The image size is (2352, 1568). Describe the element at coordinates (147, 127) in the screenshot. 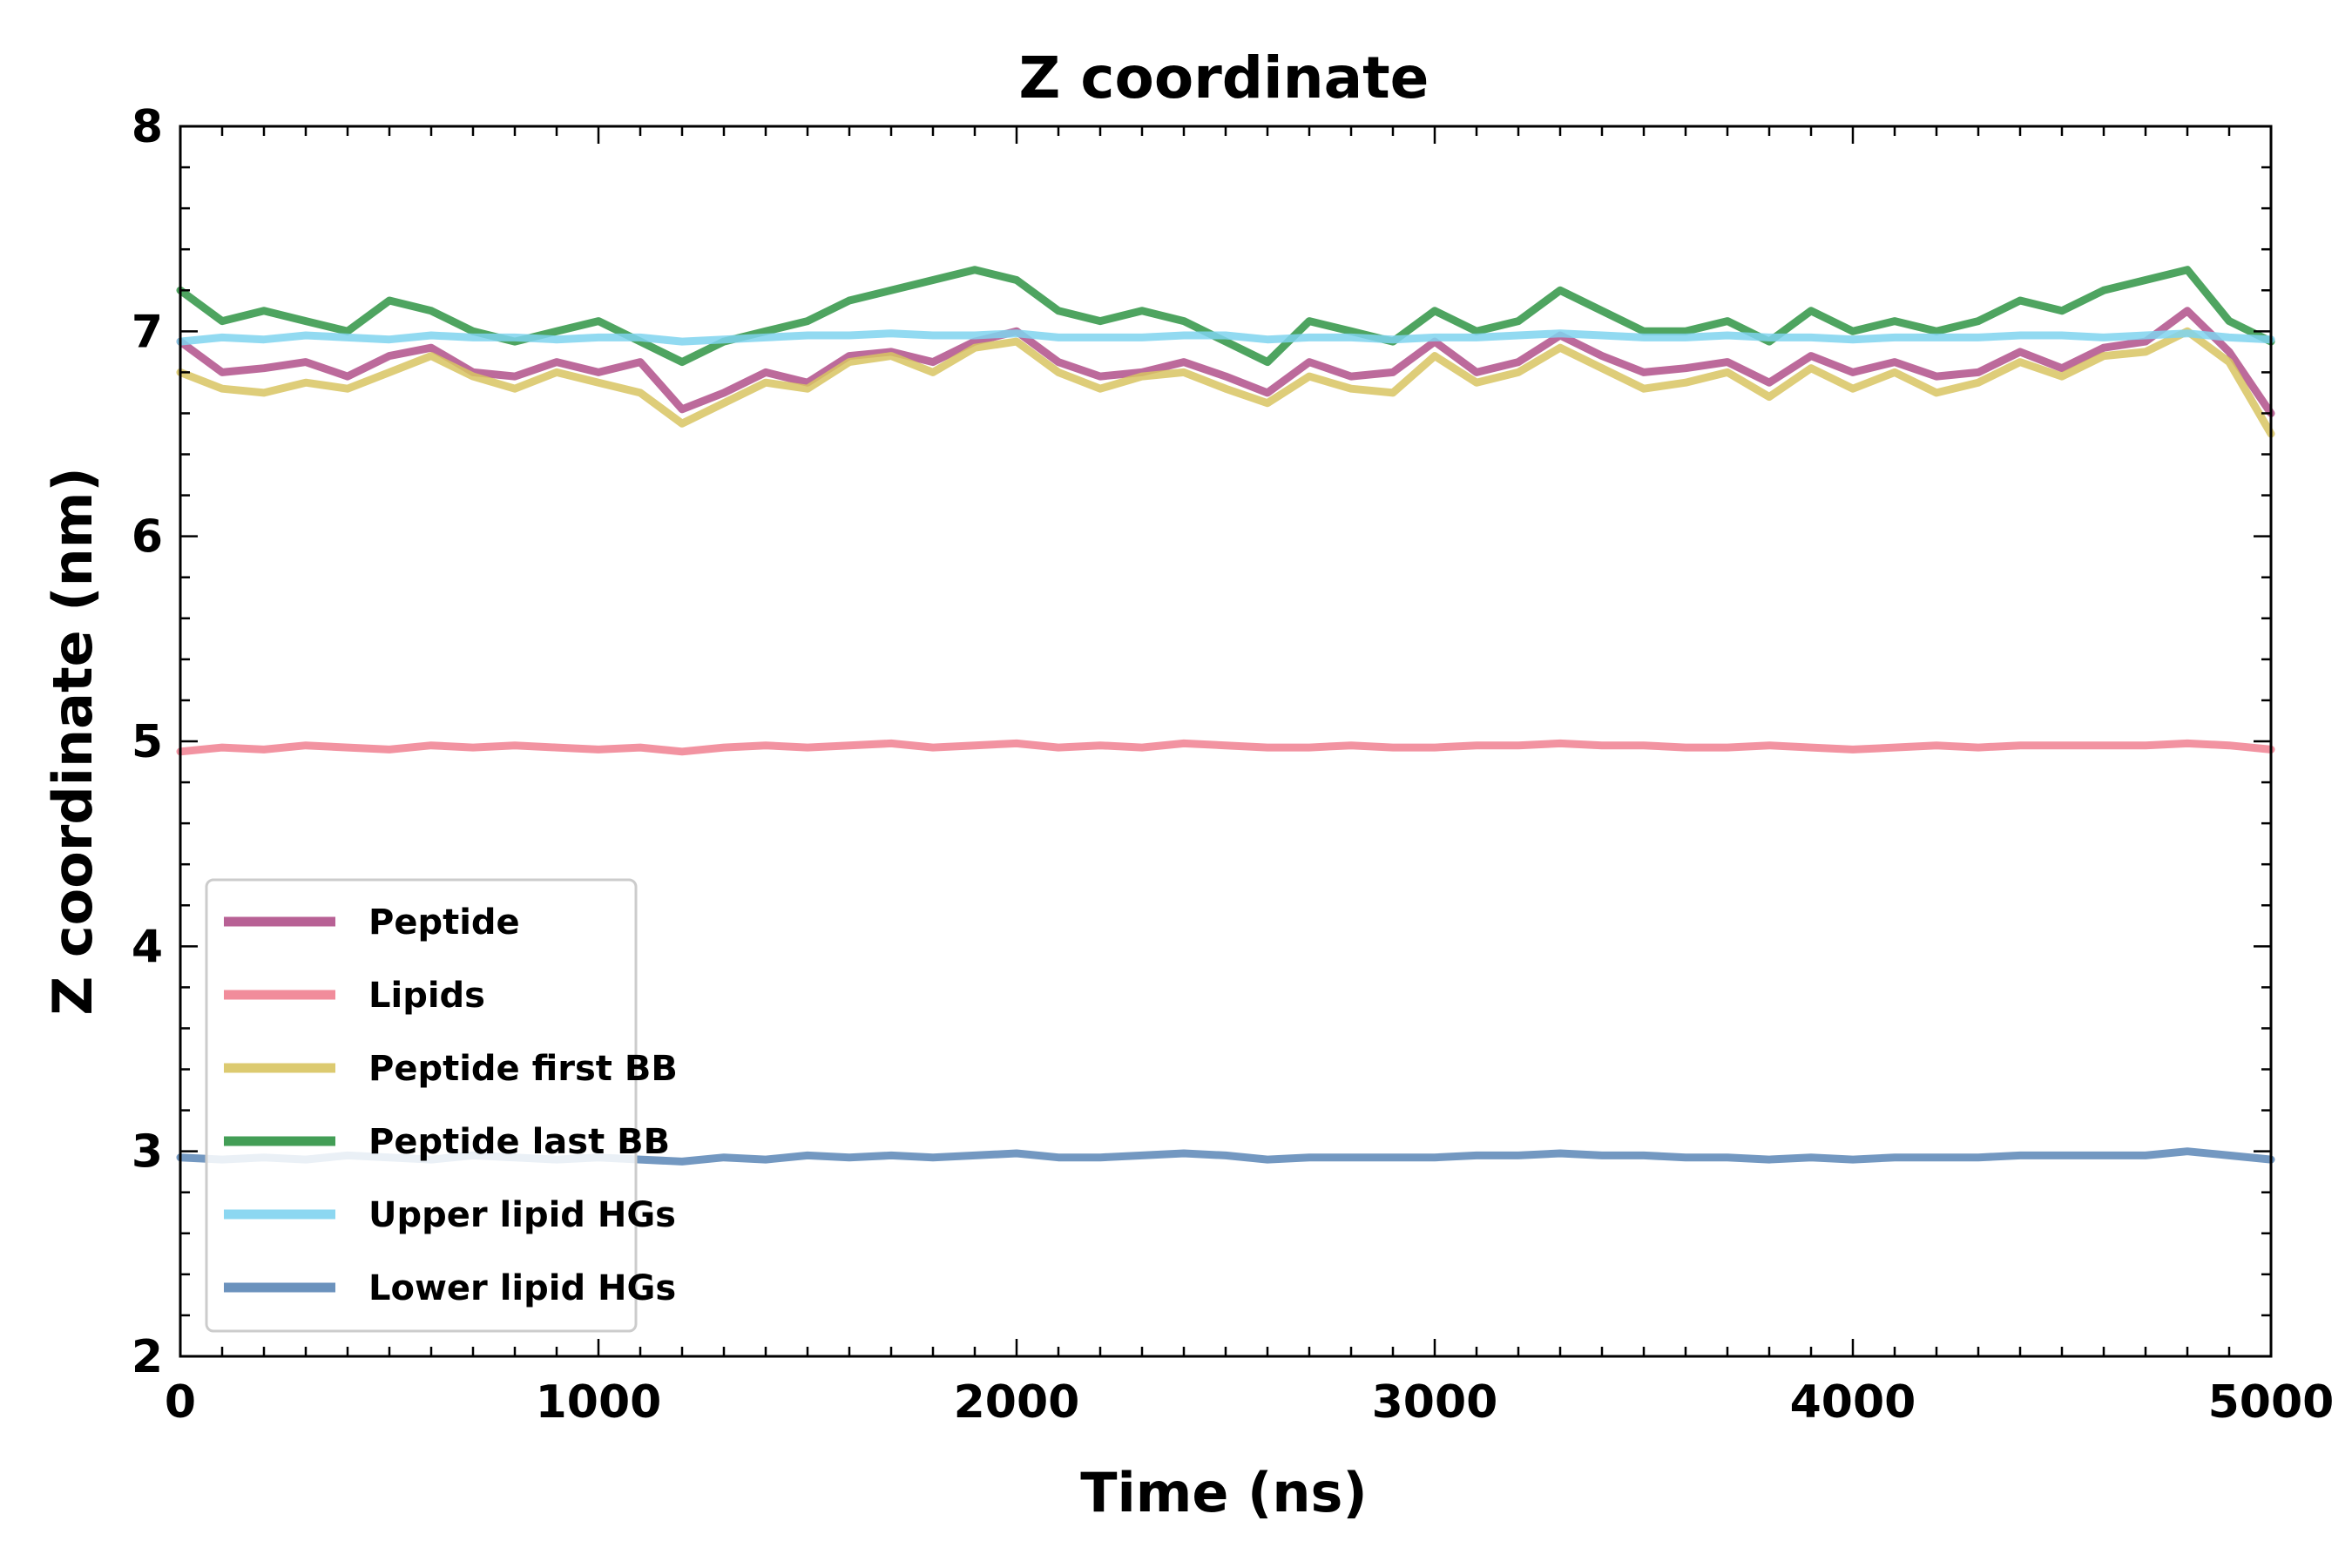

I see `y-tick-label: 8` at that location.